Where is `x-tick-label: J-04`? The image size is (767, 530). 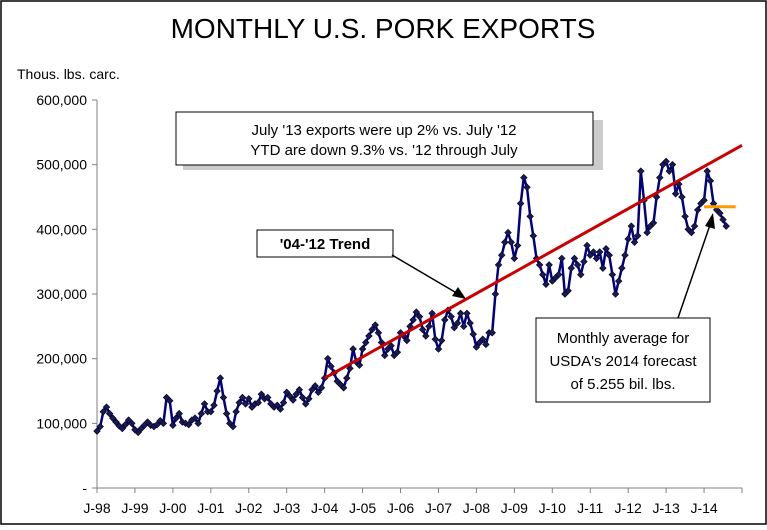 x-tick-label: J-04 is located at coordinates (324, 508).